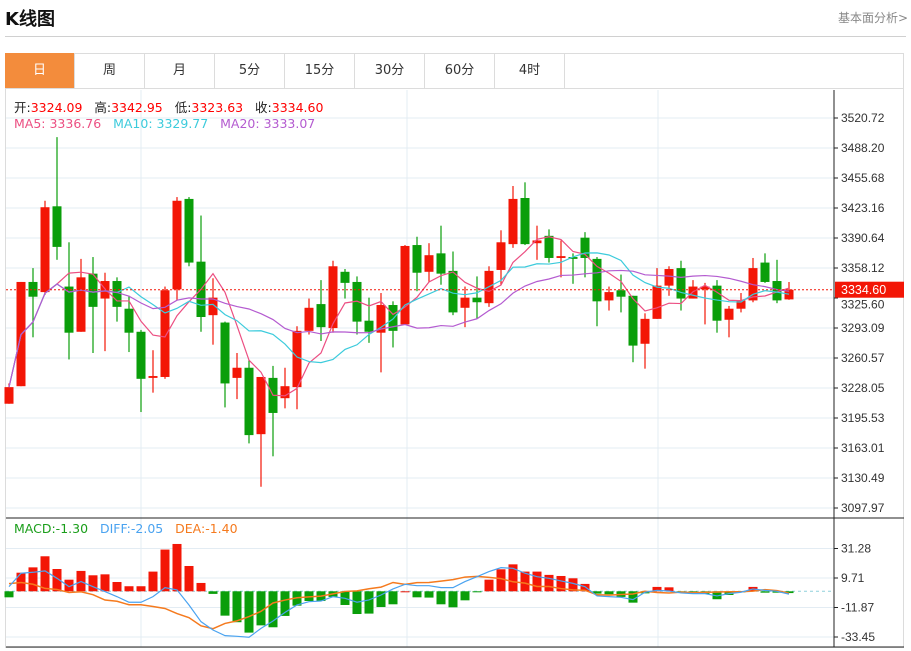 The image size is (911, 651). Describe the element at coordinates (390, 70) in the screenshot. I see `tab-30min: 30分` at that location.